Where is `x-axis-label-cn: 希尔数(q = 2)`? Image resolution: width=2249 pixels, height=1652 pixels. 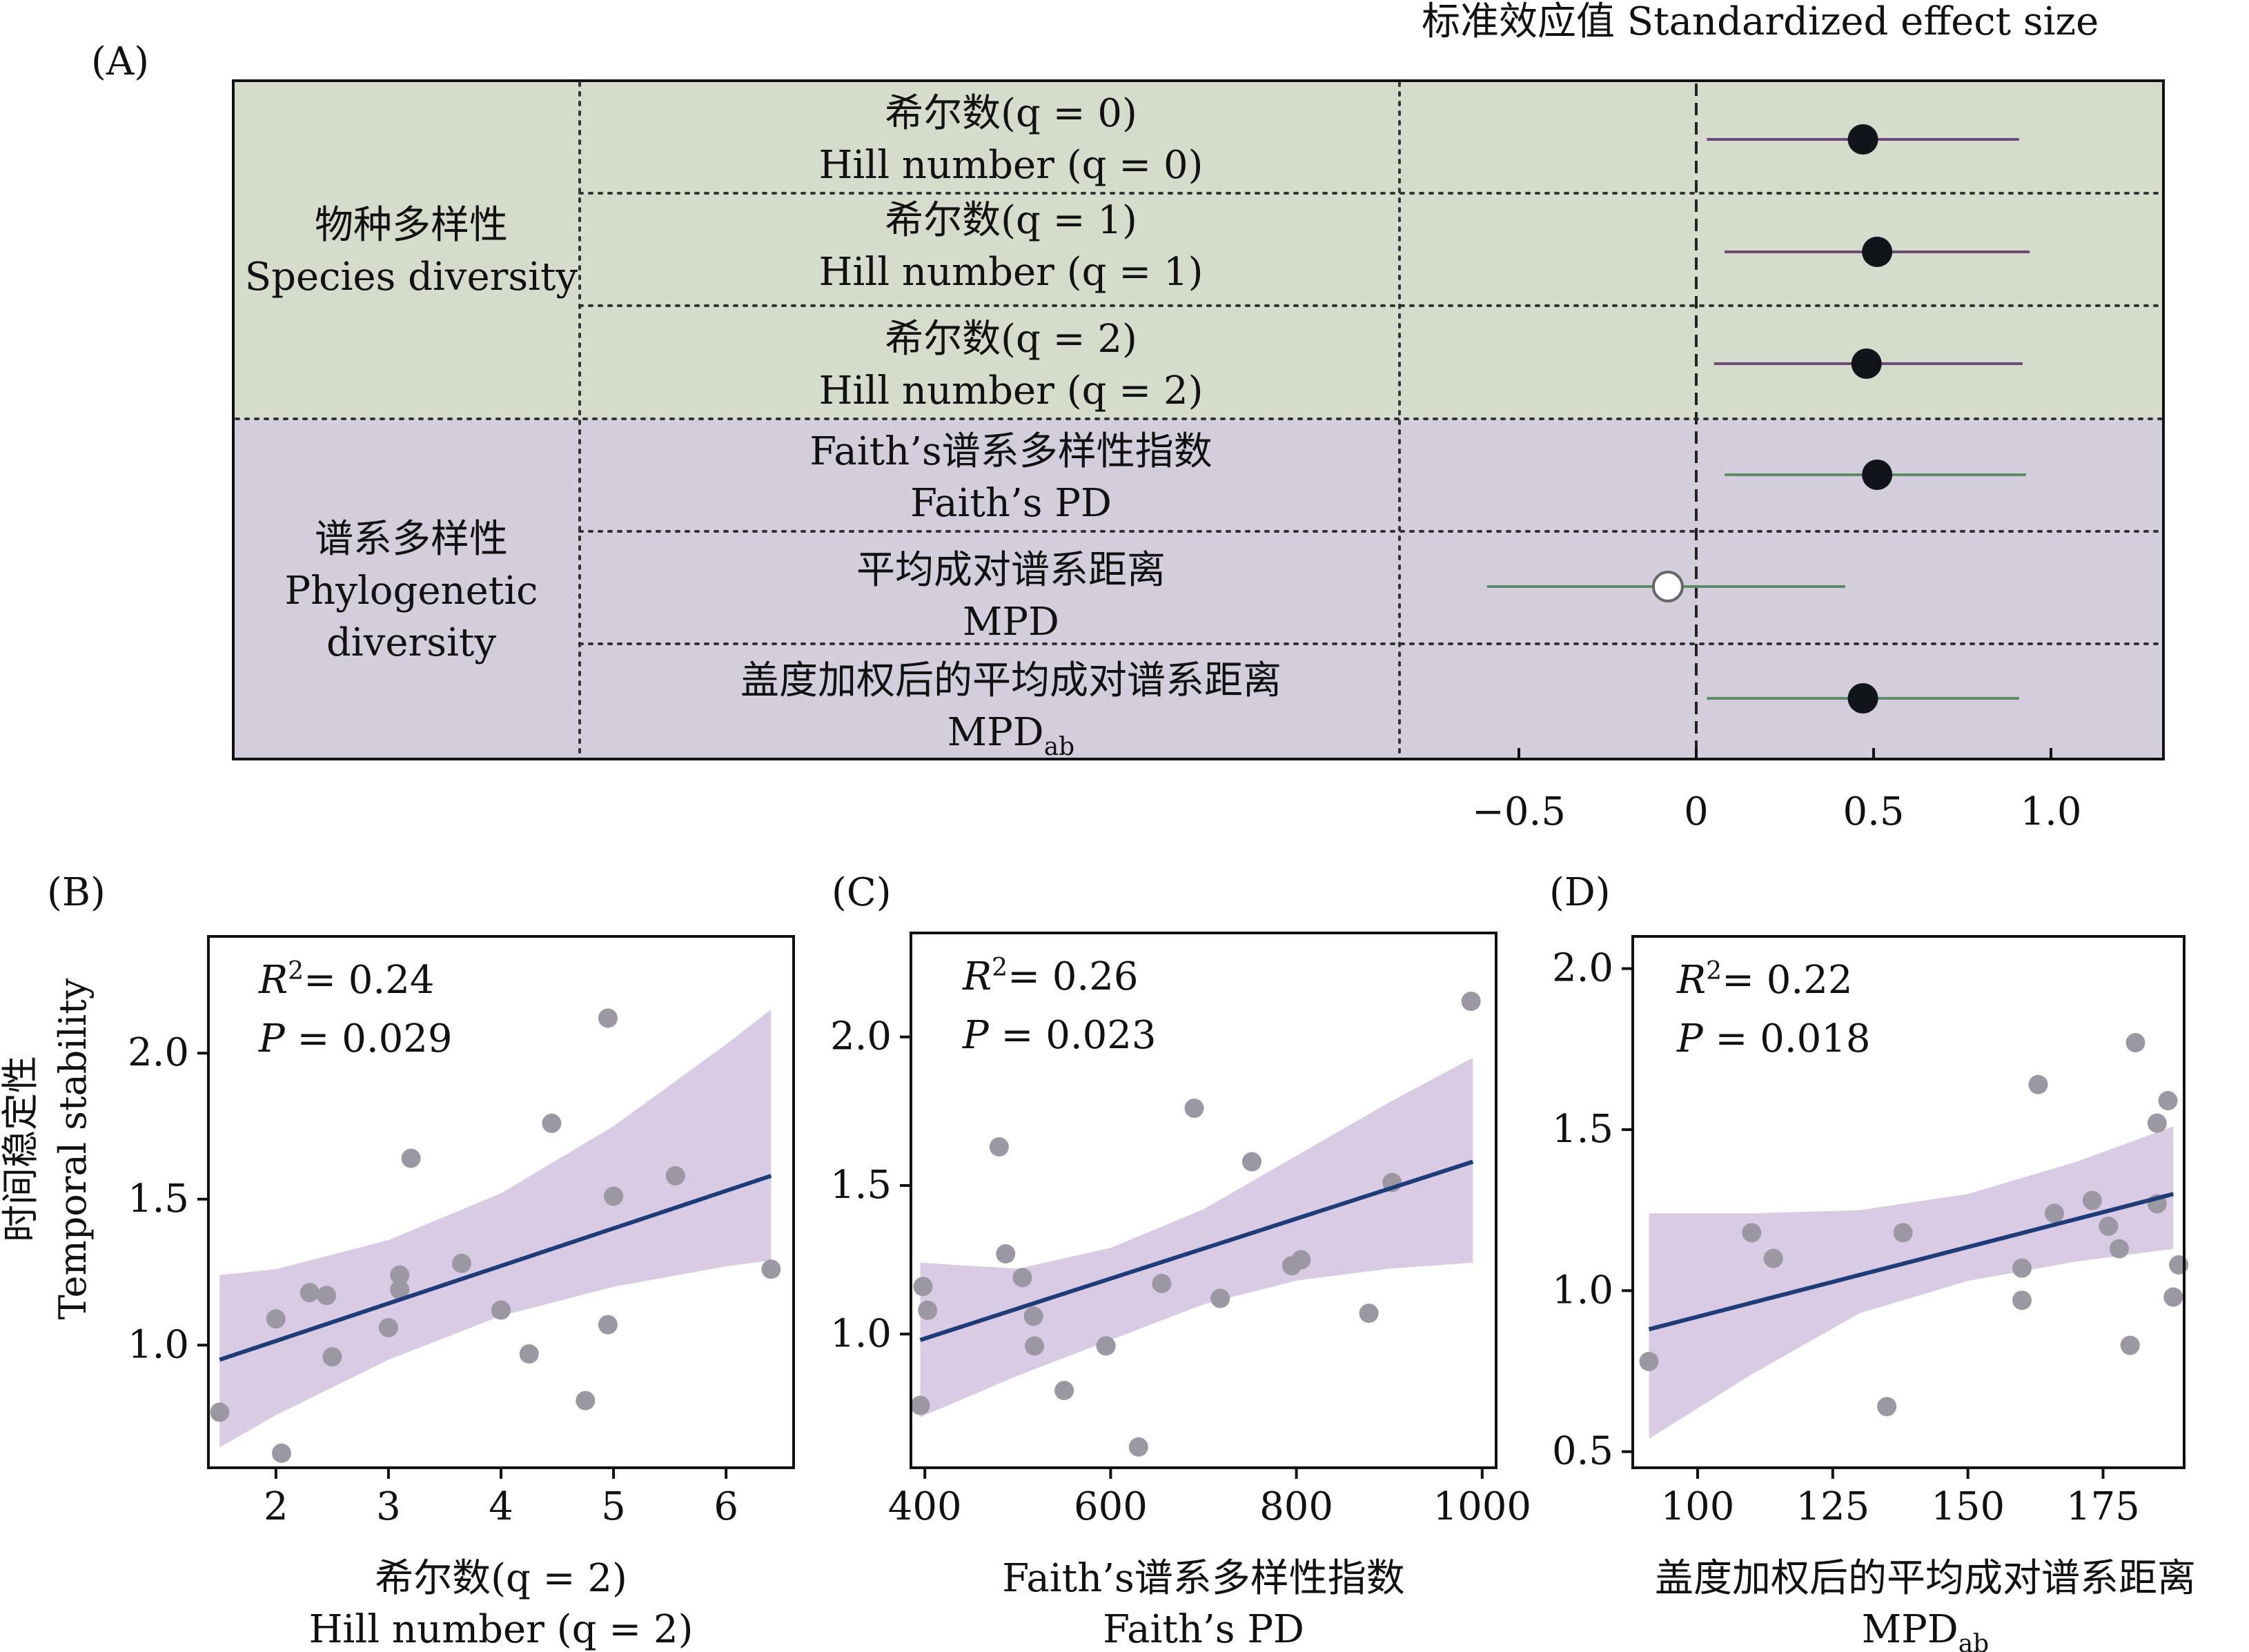 x-axis-label-cn: 希尔数(q = 2) is located at coordinates (501, 1578).